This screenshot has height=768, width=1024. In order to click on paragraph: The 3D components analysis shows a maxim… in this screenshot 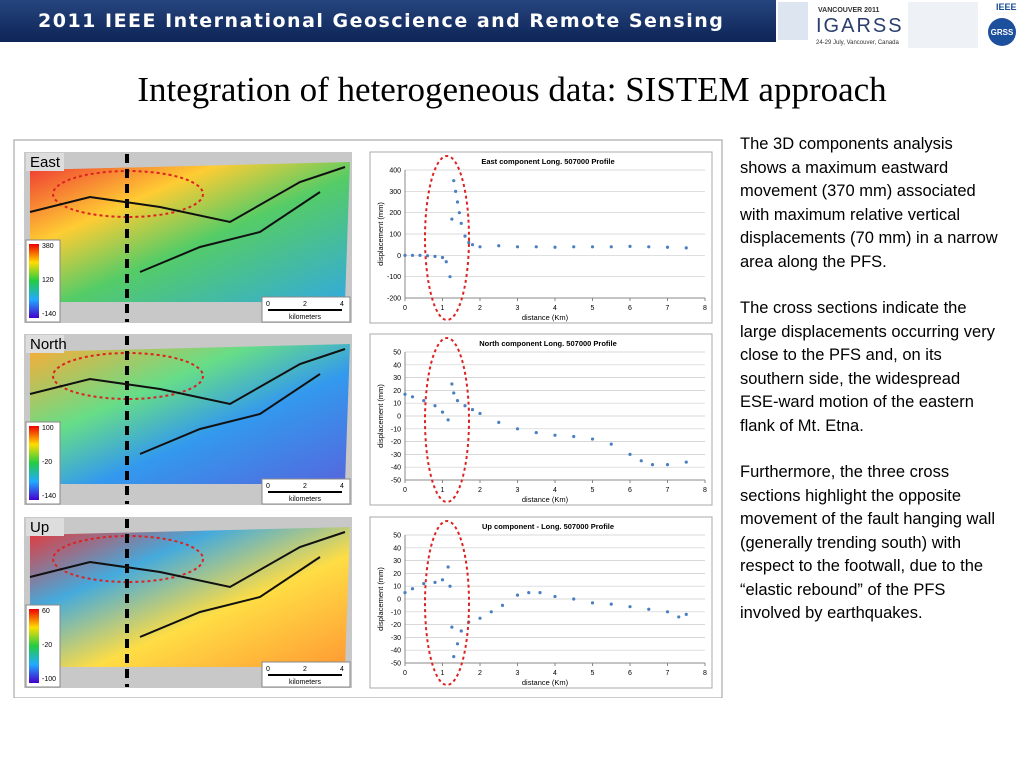, I will do `click(869, 203)`.